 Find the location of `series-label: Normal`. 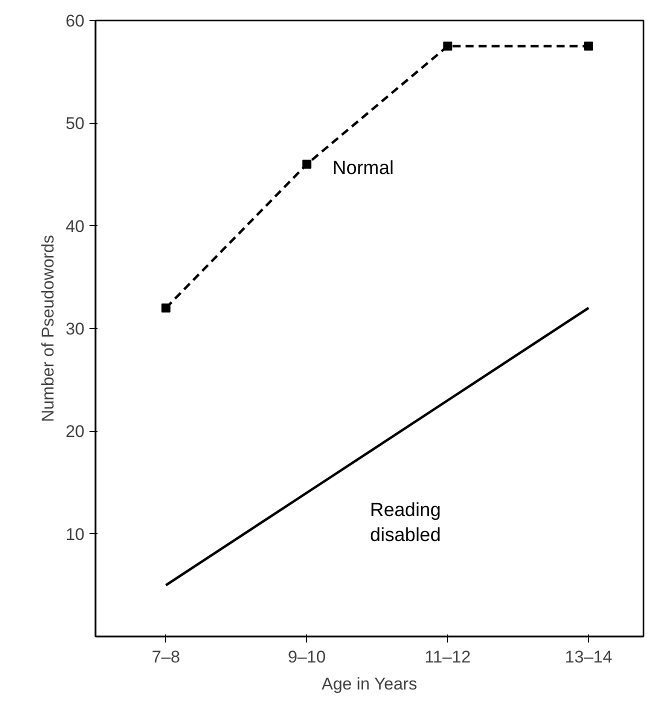

series-label: Normal is located at coordinates (363, 169).